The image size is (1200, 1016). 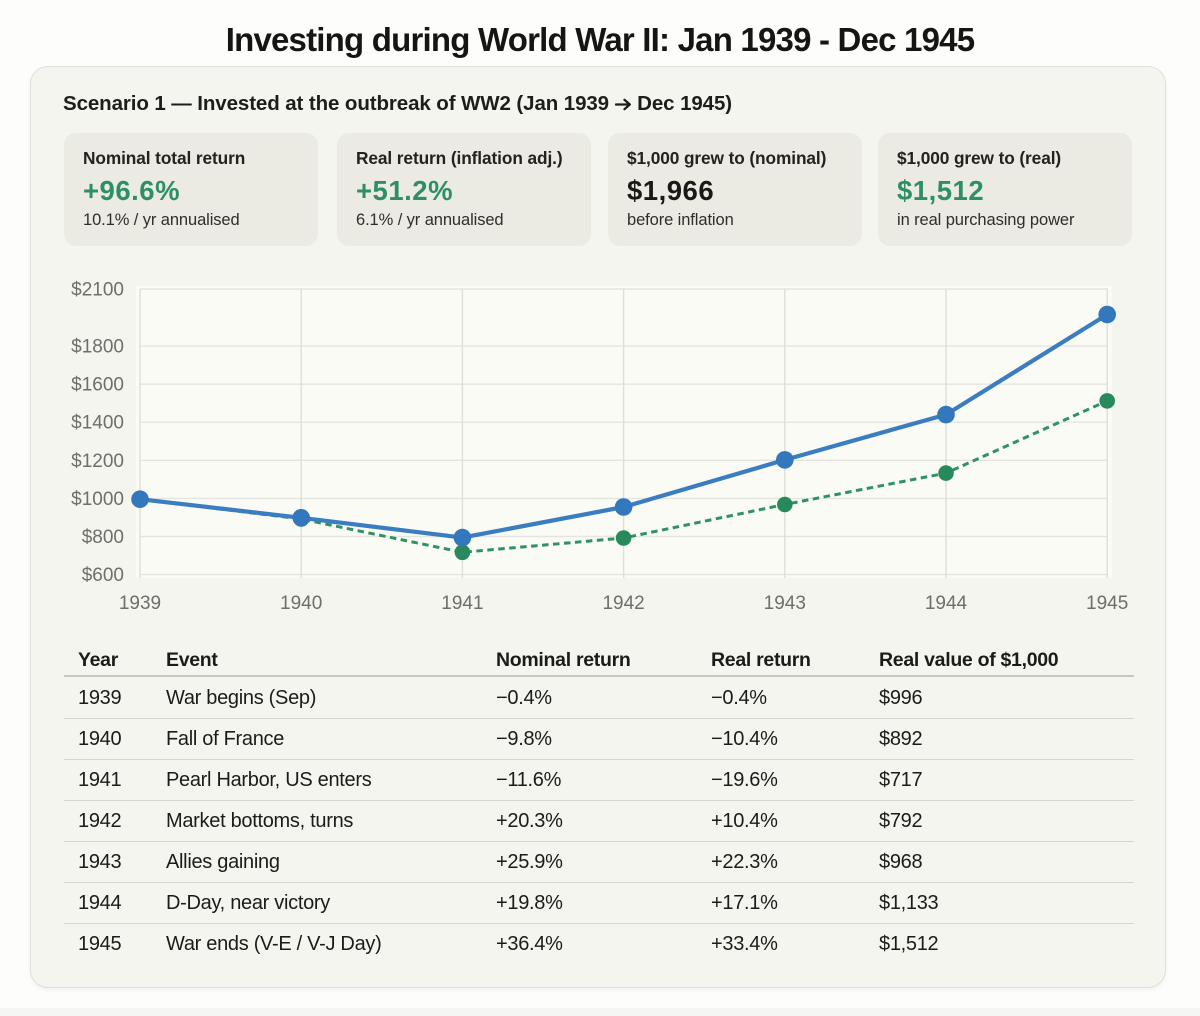 I want to click on svg-text: 1945, so click(x=1107, y=603).